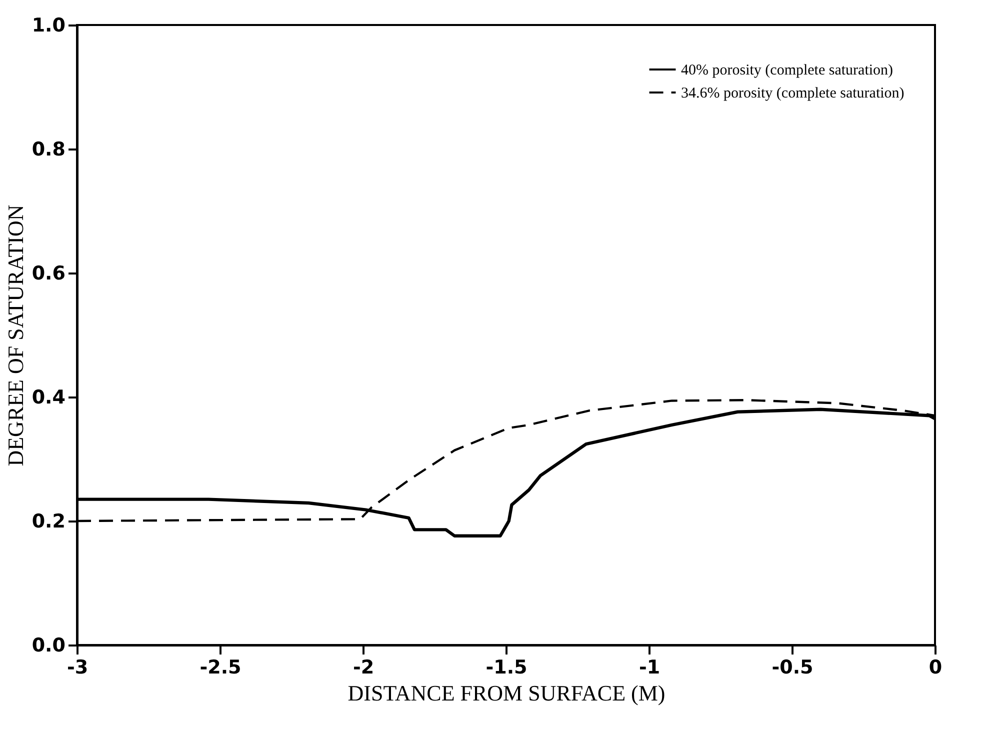 The image size is (986, 738). What do you see at coordinates (649, 667) in the screenshot?
I see `x-tick-label: -1` at bounding box center [649, 667].